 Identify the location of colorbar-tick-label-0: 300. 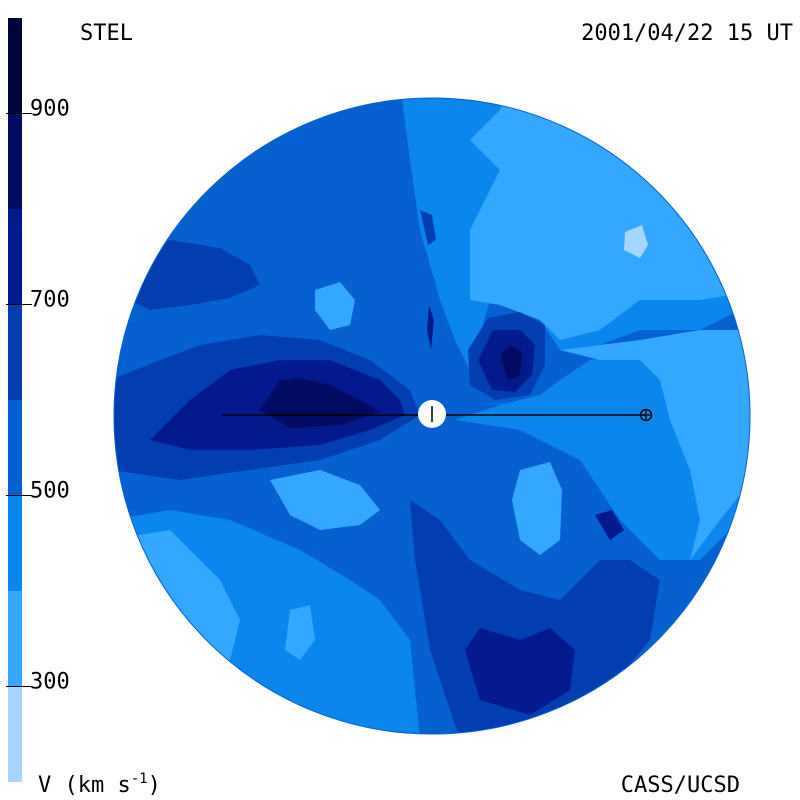
(50, 682).